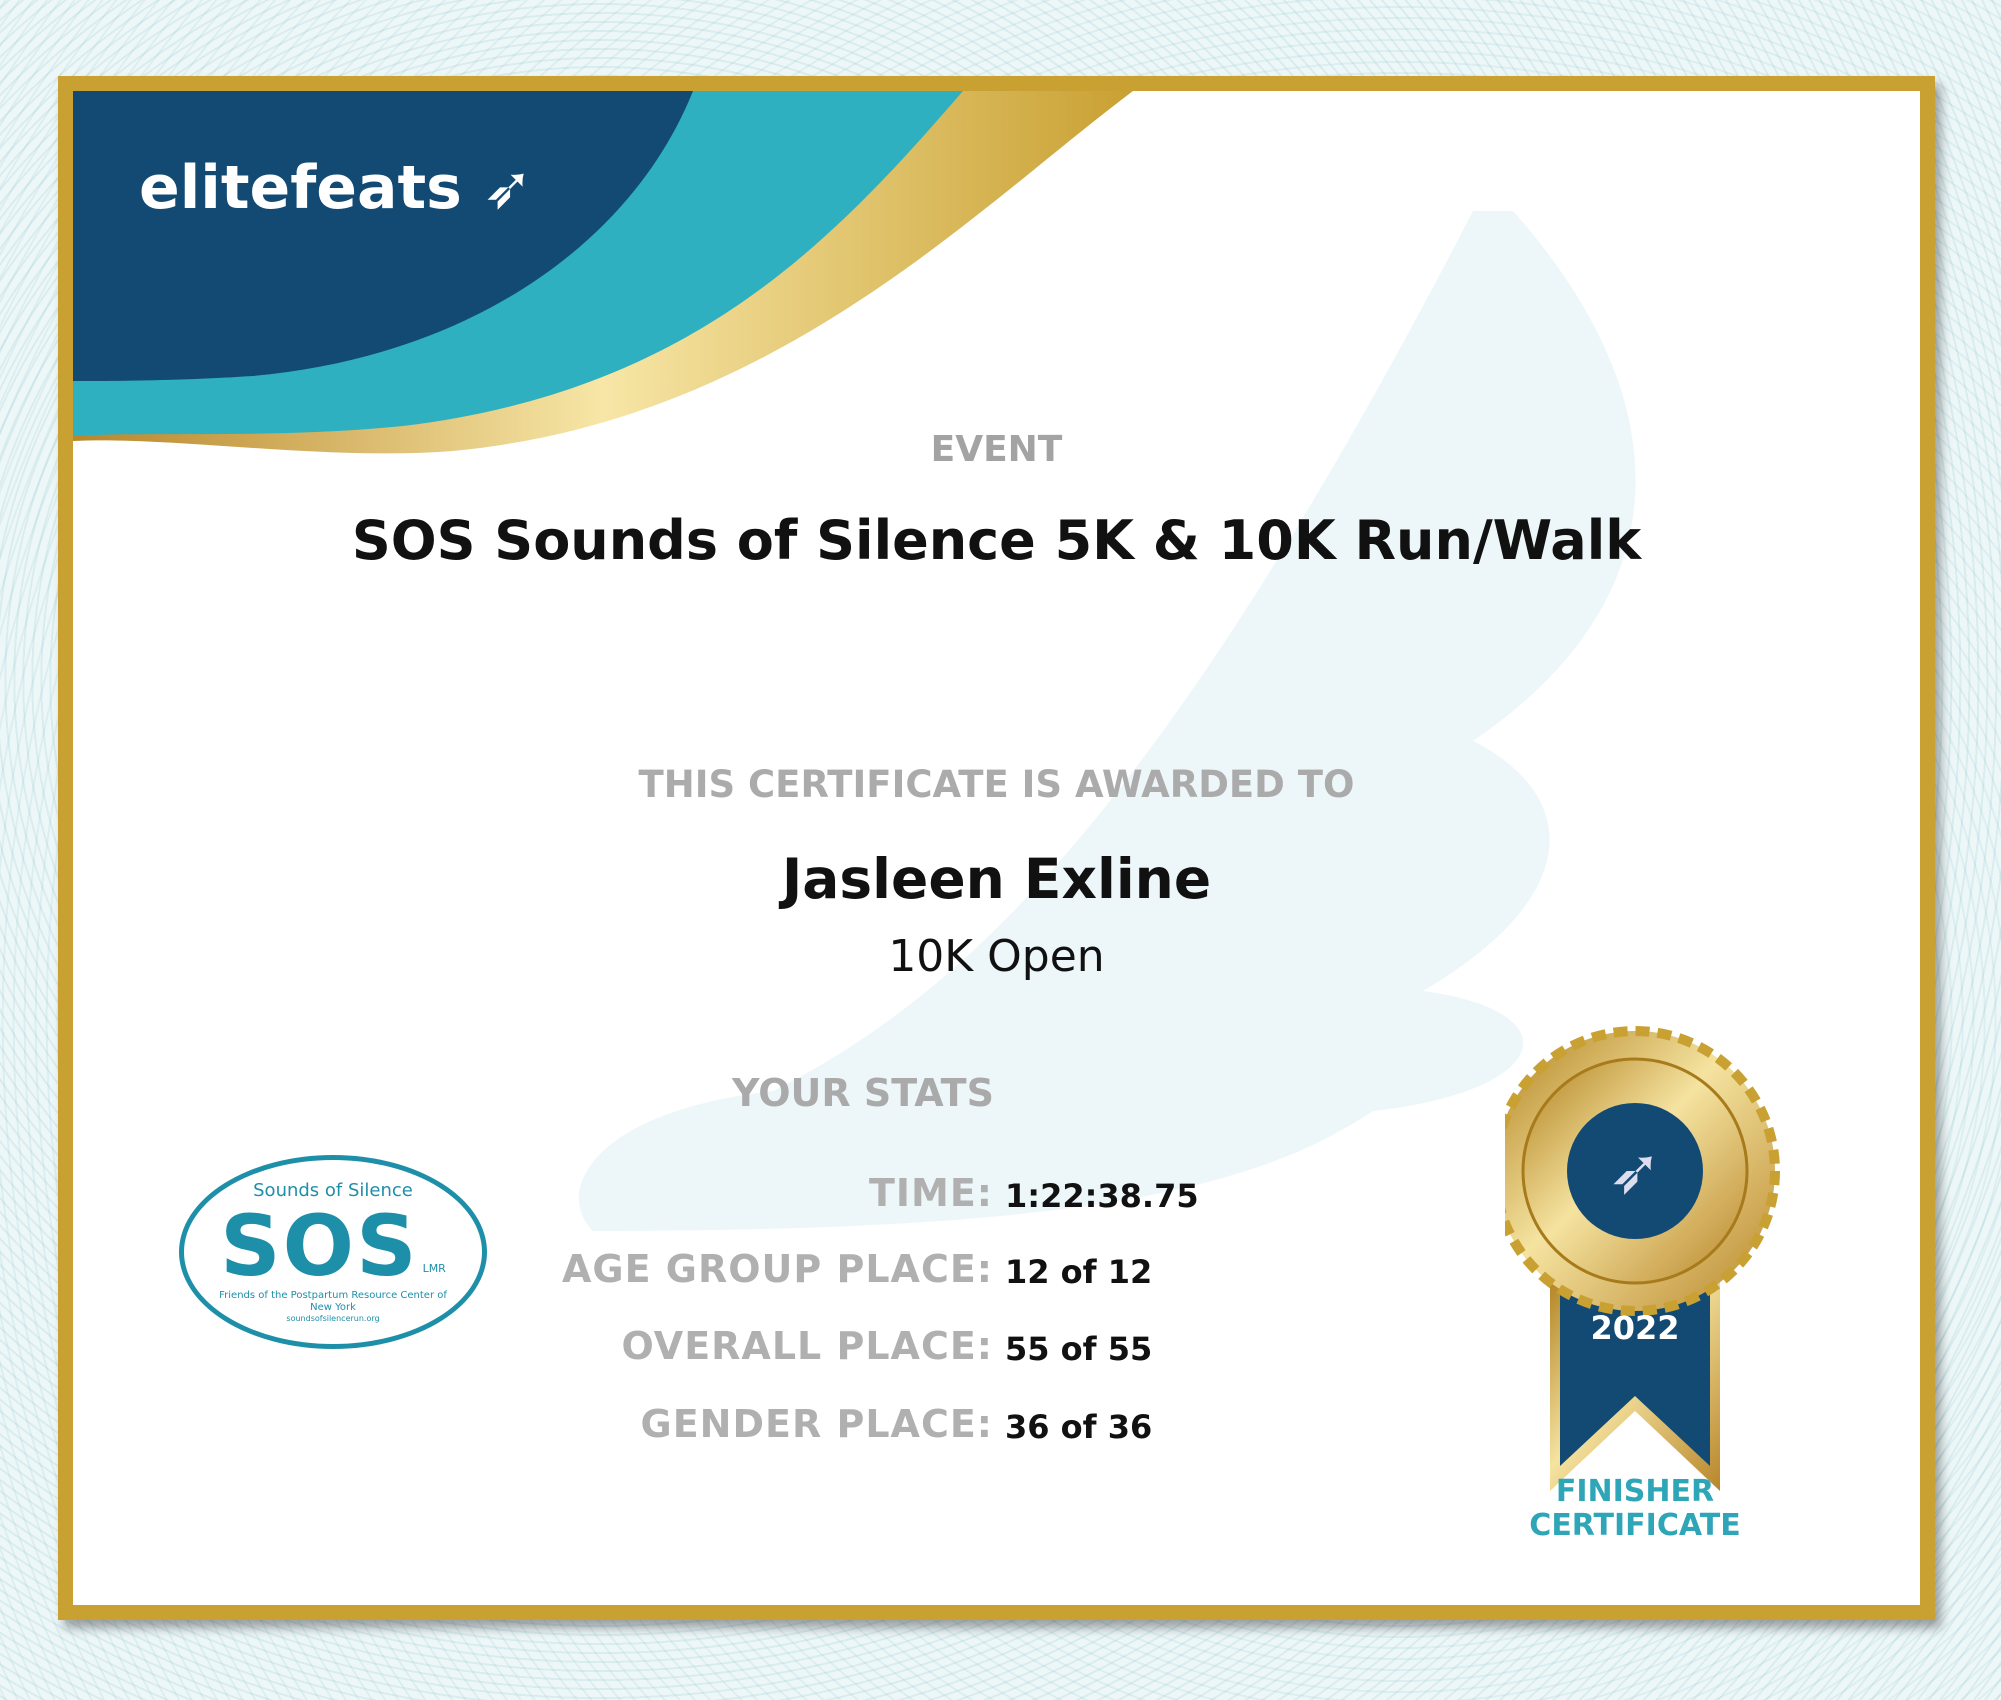 This screenshot has height=1700, width=2001. What do you see at coordinates (996, 956) in the screenshot?
I see `division: 10K Open` at bounding box center [996, 956].